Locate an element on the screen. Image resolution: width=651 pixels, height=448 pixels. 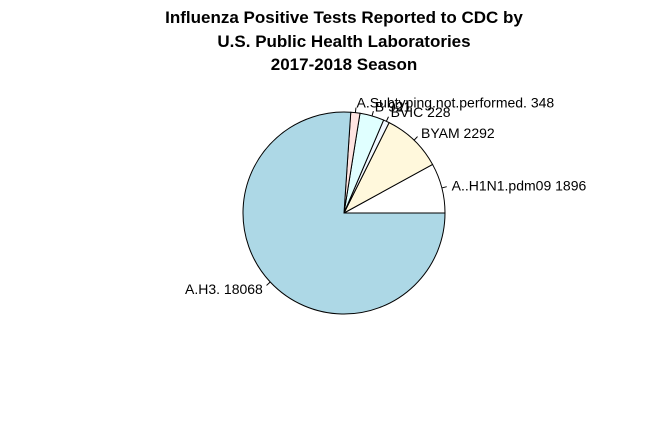
pie-slice-label-4: A.Subtyping.not.performed. 348 is located at coordinates (456, 103).